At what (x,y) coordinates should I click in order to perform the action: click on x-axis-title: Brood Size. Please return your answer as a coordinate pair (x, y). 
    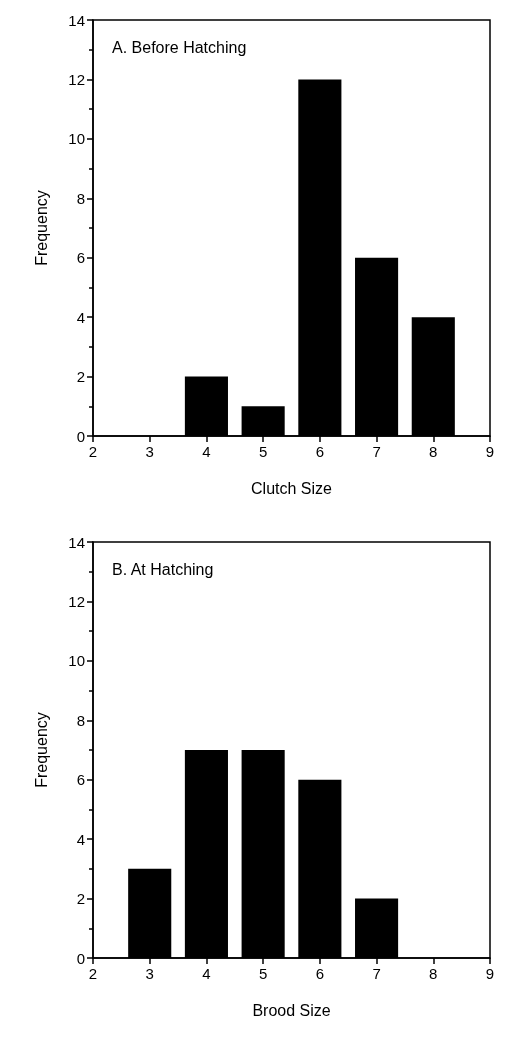
    Looking at the image, I should click on (291, 1010).